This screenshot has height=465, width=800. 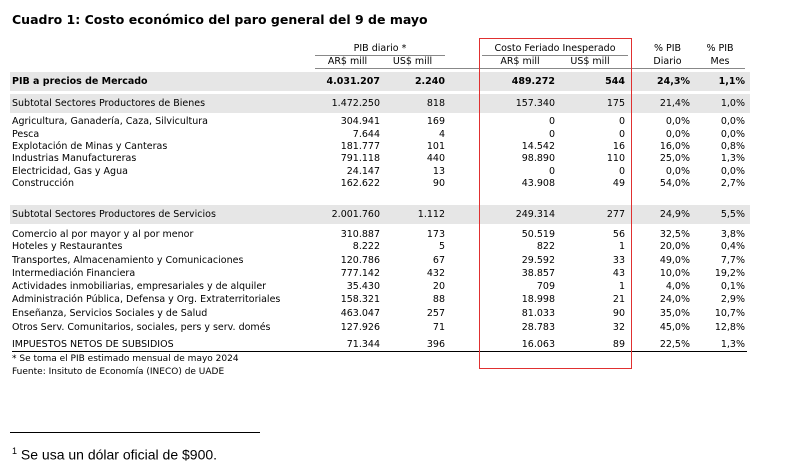 I want to click on cell-value: 173, so click(x=435, y=234).